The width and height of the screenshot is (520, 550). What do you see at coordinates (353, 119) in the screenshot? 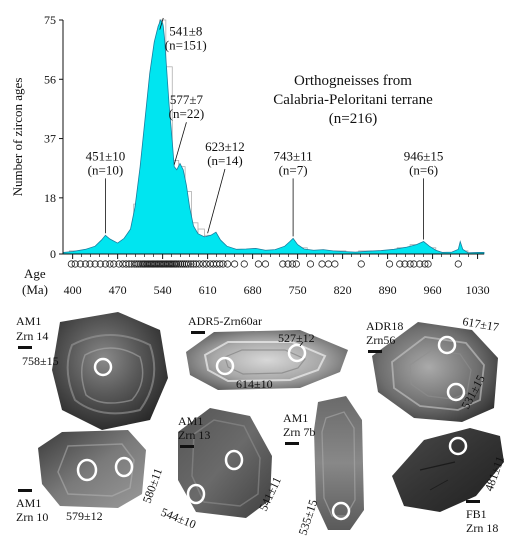
I see `chart-title-line-3: (n=216)` at bounding box center [353, 119].